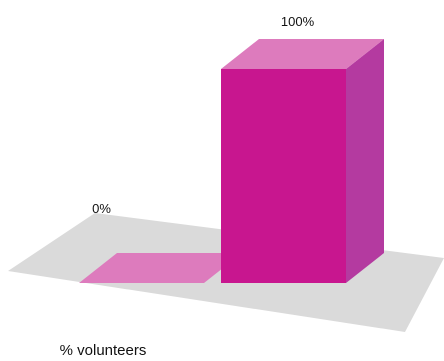 This screenshot has height=361, width=444. Describe the element at coordinates (101, 208) in the screenshot. I see `value-label: 0%` at that location.